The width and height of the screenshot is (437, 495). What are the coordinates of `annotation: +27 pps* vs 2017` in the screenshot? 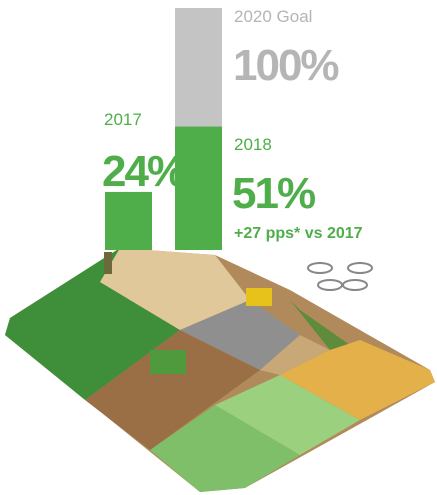 It's located at (298, 233).